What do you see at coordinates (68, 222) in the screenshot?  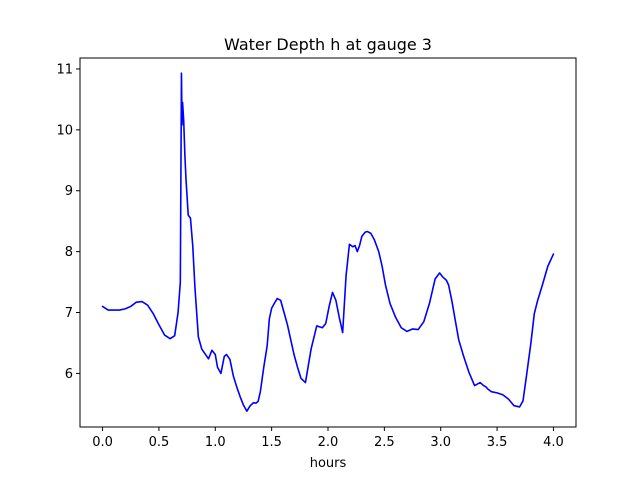 I see `y-axis: 6 7 8 9 10 11` at bounding box center [68, 222].